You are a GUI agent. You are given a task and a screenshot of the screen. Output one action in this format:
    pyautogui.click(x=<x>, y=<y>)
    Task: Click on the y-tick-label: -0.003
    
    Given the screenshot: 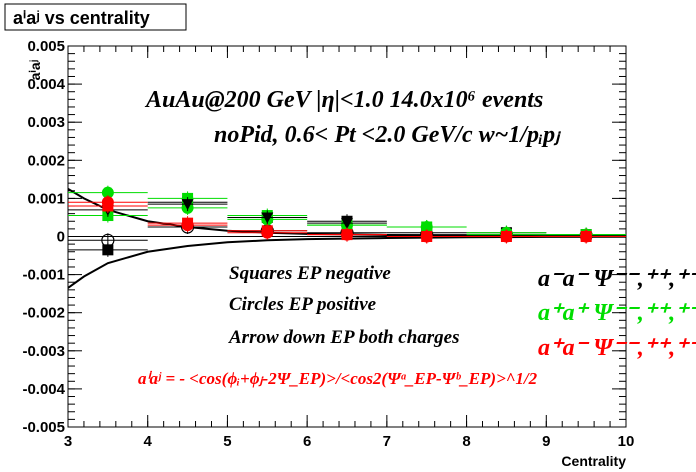 What is the action you would take?
    pyautogui.click(x=43, y=351)
    